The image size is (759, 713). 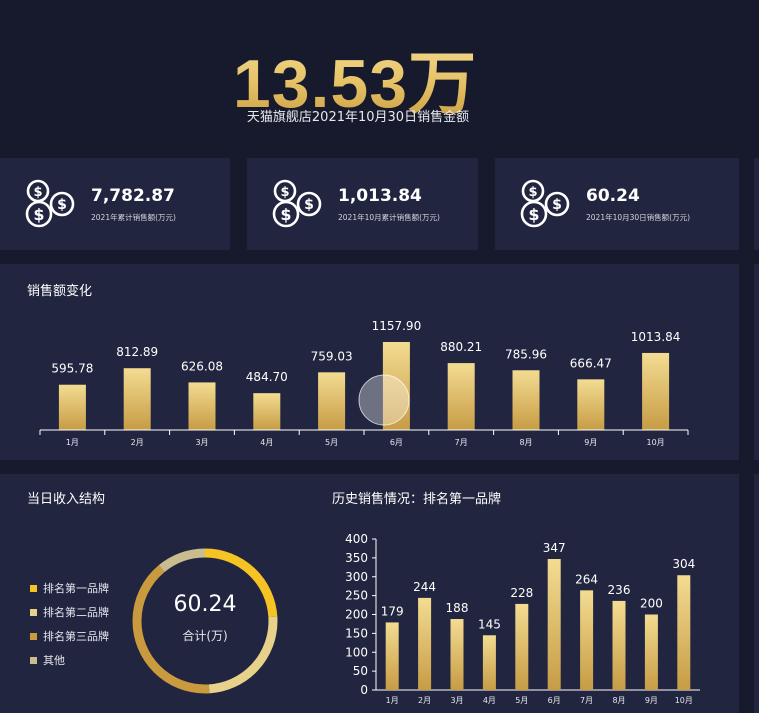 What do you see at coordinates (356, 633) in the screenshot?
I see `y-tick-label: 150` at bounding box center [356, 633].